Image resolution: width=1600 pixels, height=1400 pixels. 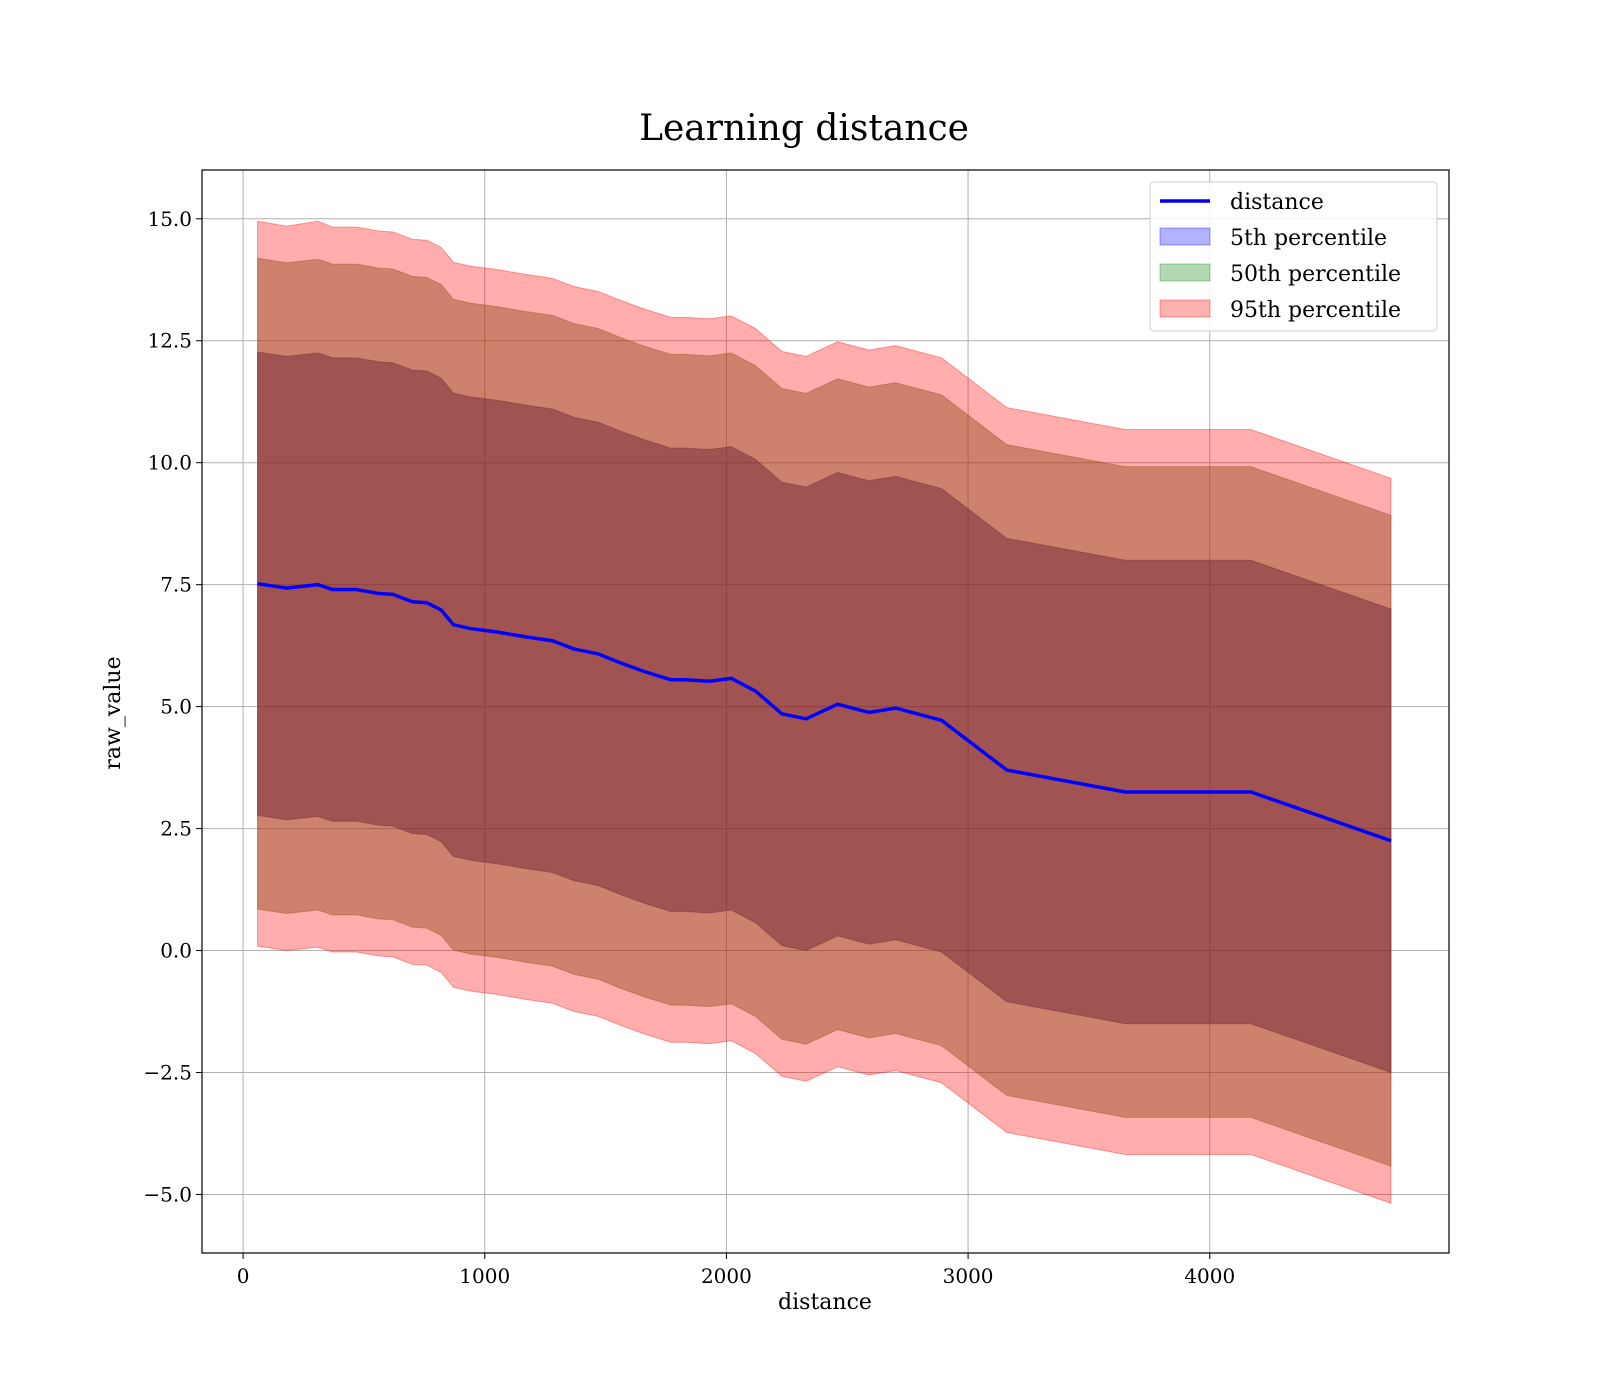 I want to click on y-tick-label: −5.0, so click(x=167, y=1194).